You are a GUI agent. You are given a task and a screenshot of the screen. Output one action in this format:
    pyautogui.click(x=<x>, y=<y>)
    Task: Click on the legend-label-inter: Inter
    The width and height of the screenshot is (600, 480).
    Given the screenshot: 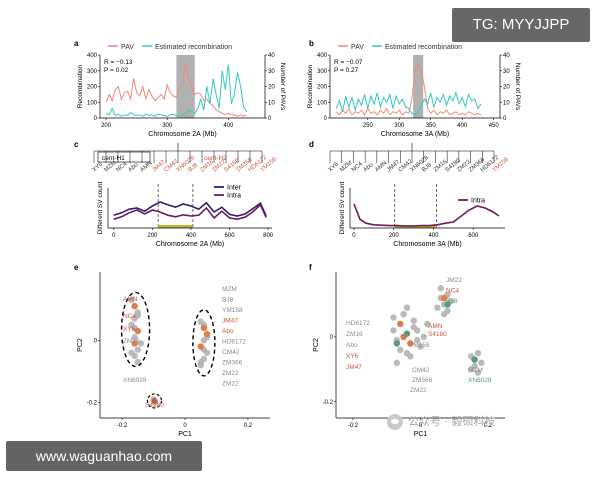 What is the action you would take?
    pyautogui.click(x=234, y=188)
    